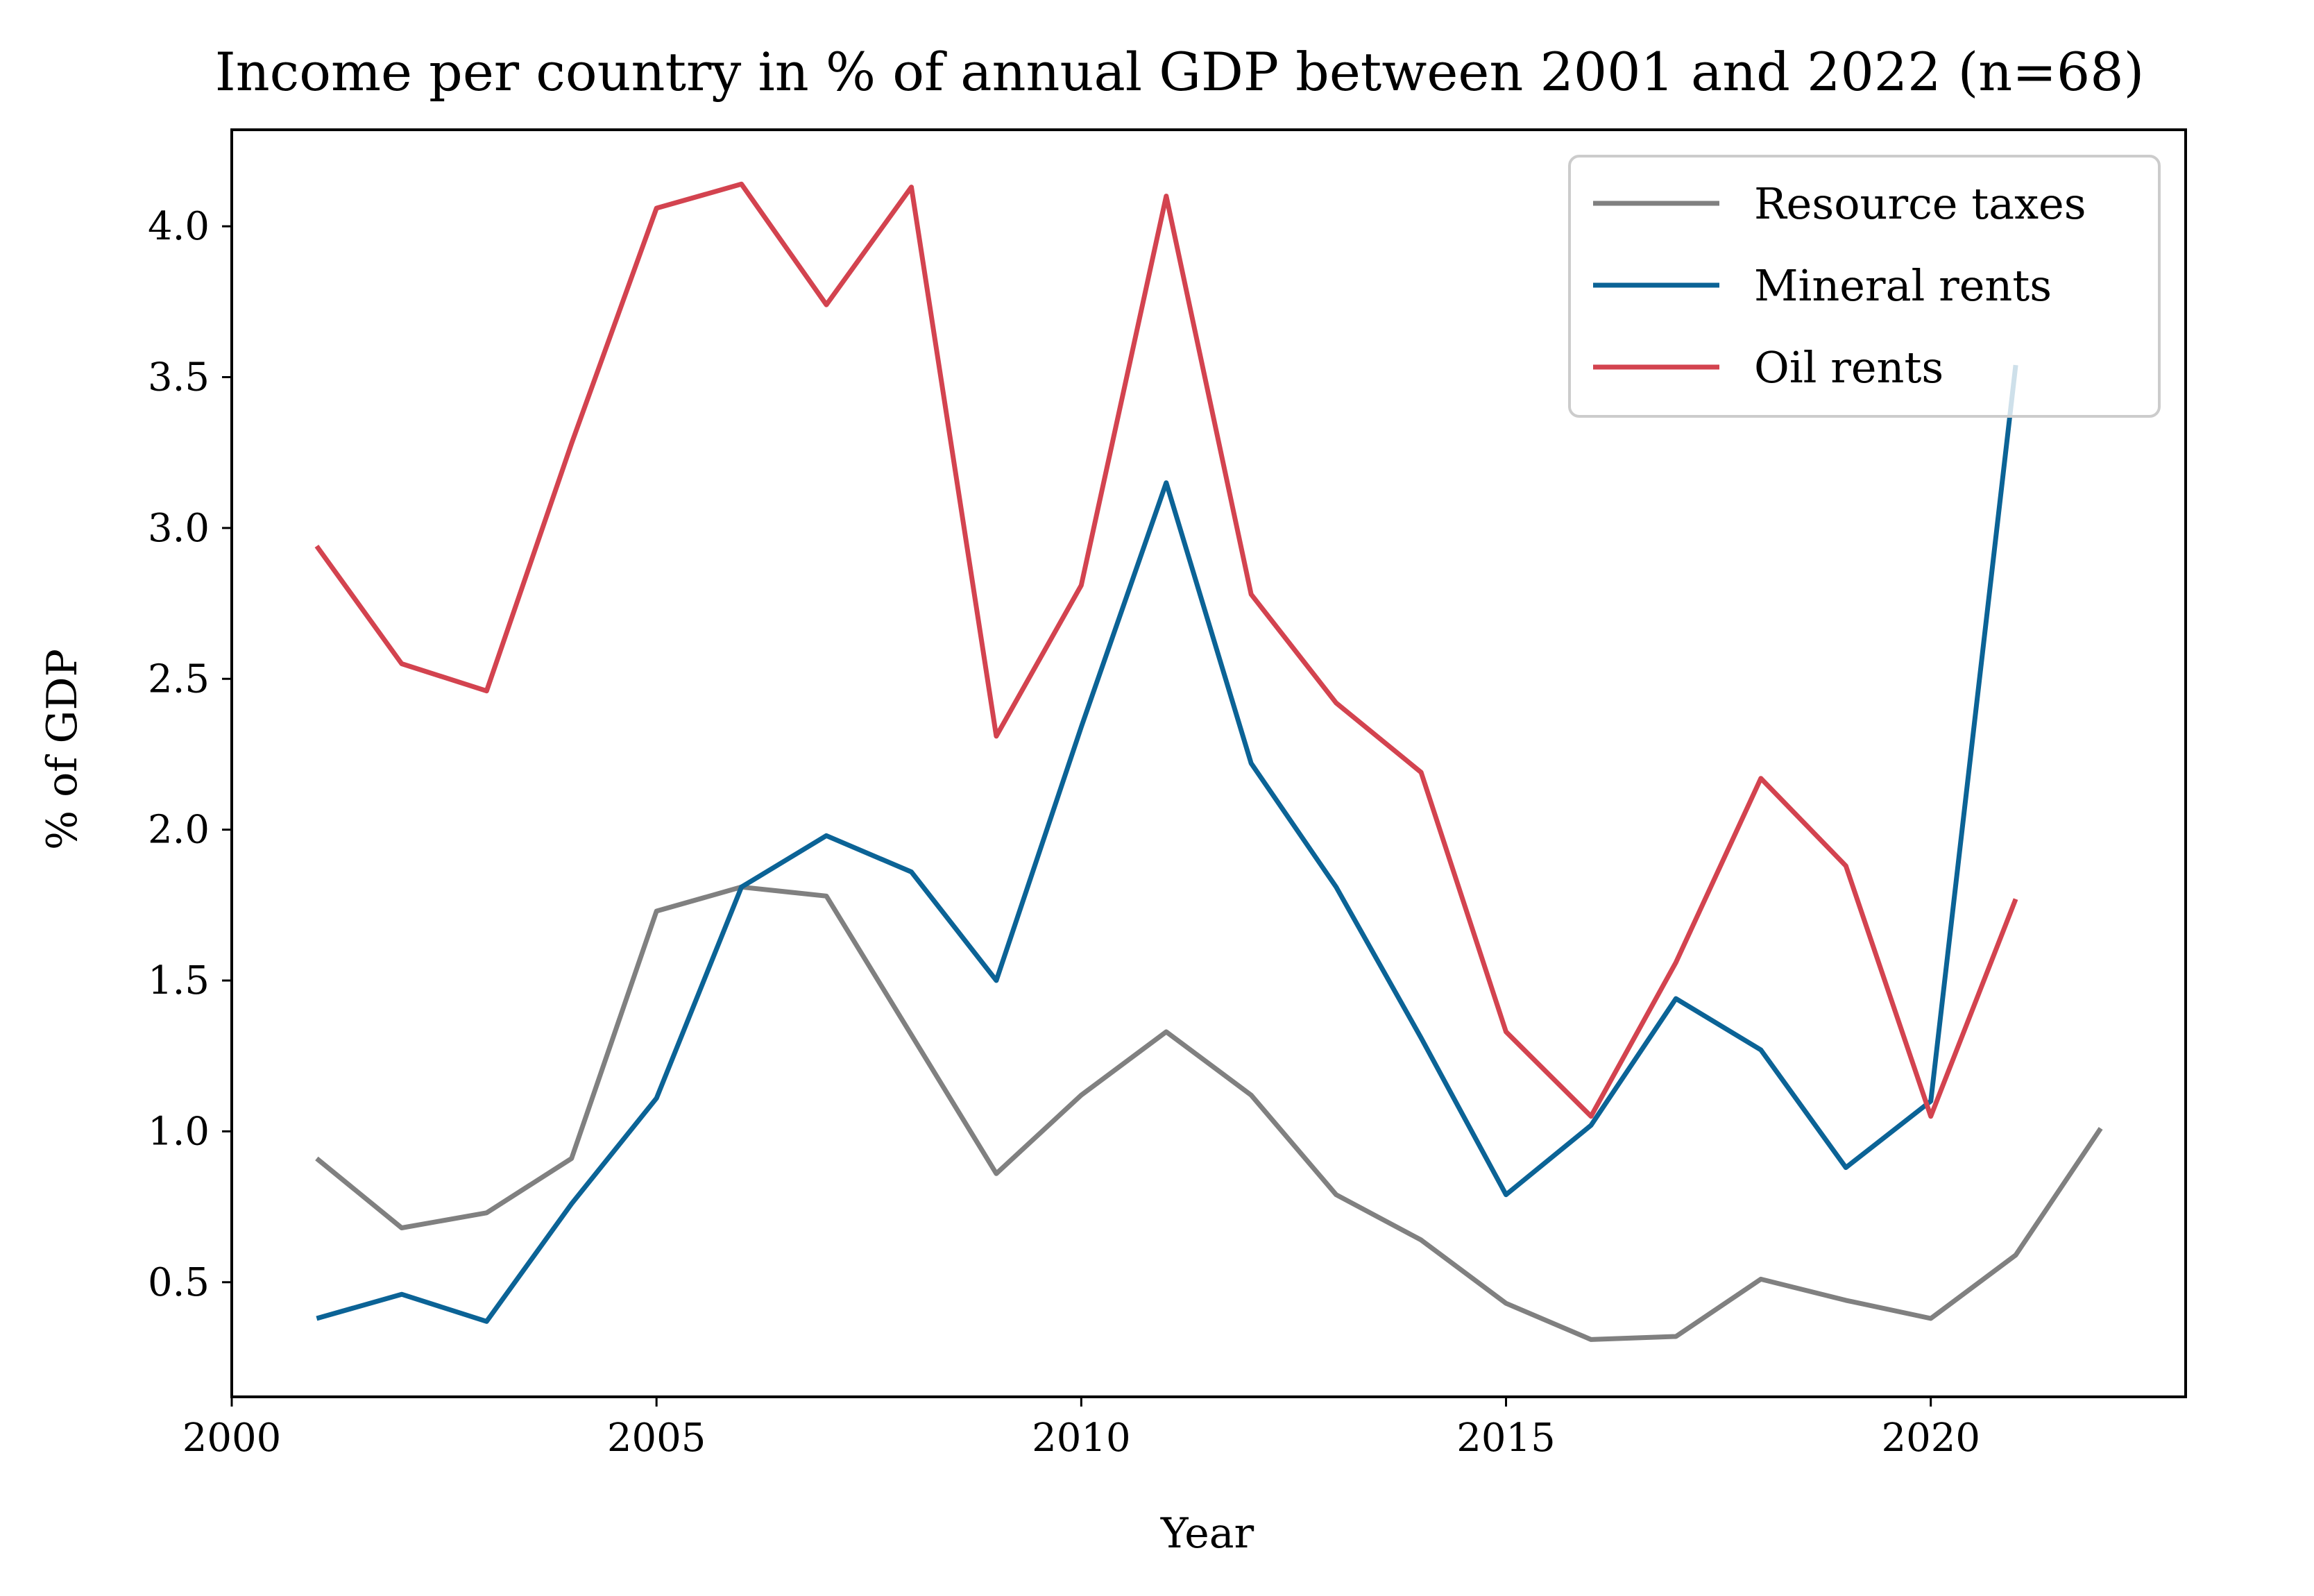 The height and width of the screenshot is (1596, 2314). I want to click on legend-box, so click(1865, 286).